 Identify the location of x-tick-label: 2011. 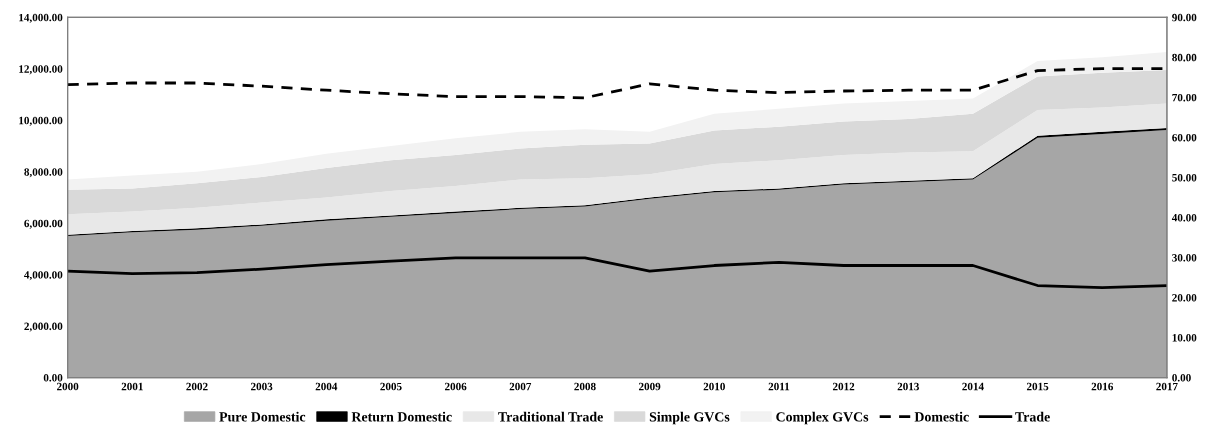
(779, 386).